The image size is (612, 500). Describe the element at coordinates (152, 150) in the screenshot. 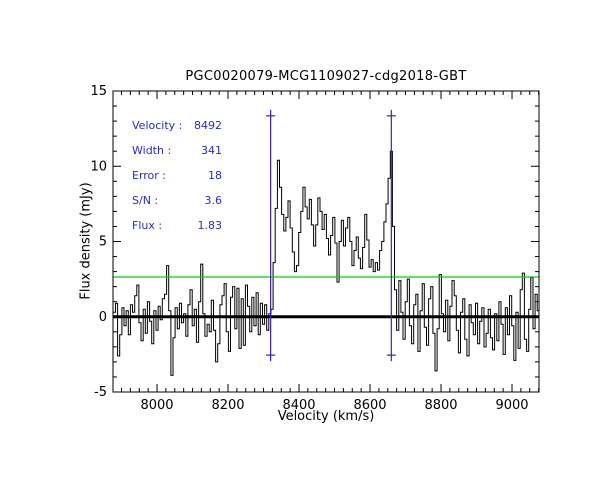

I see `fit-param-label: Width :` at that location.